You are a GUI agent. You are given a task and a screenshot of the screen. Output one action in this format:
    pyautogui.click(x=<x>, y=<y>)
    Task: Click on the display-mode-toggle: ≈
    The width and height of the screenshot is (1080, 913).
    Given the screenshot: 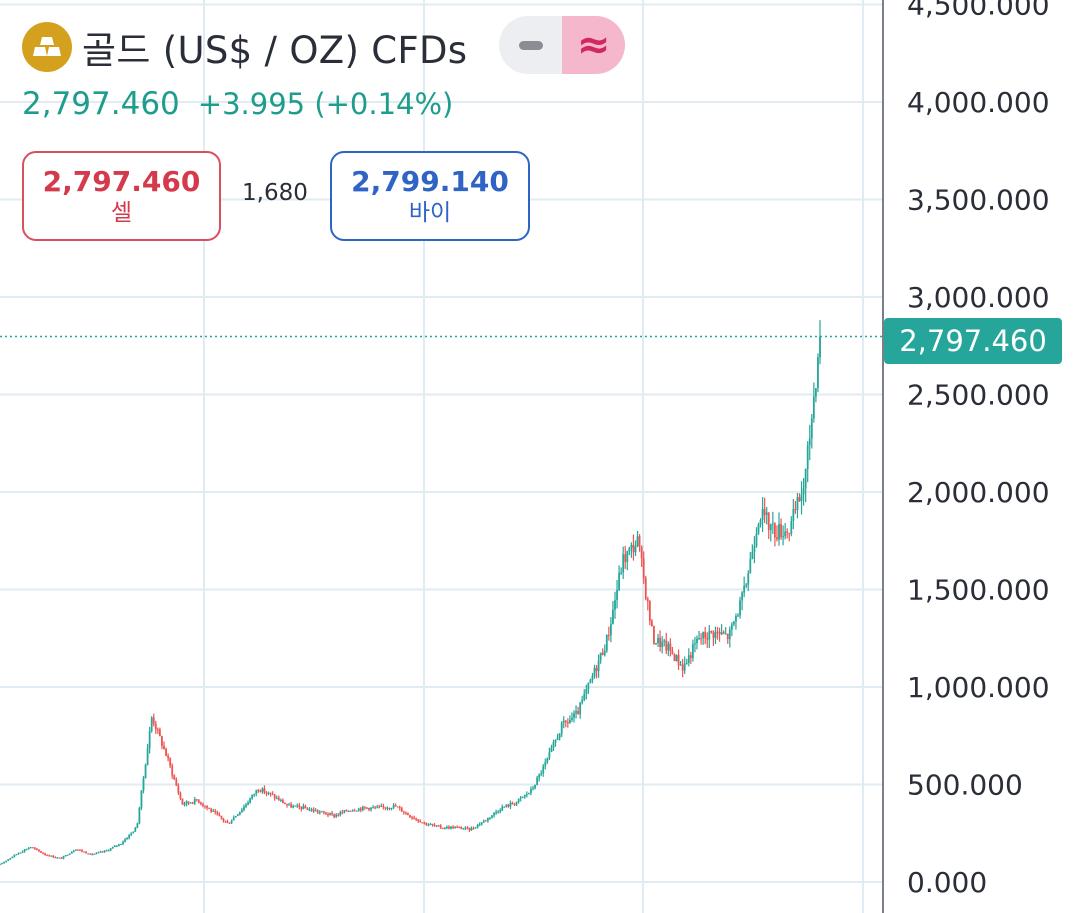 What is the action you would take?
    pyautogui.click(x=562, y=45)
    